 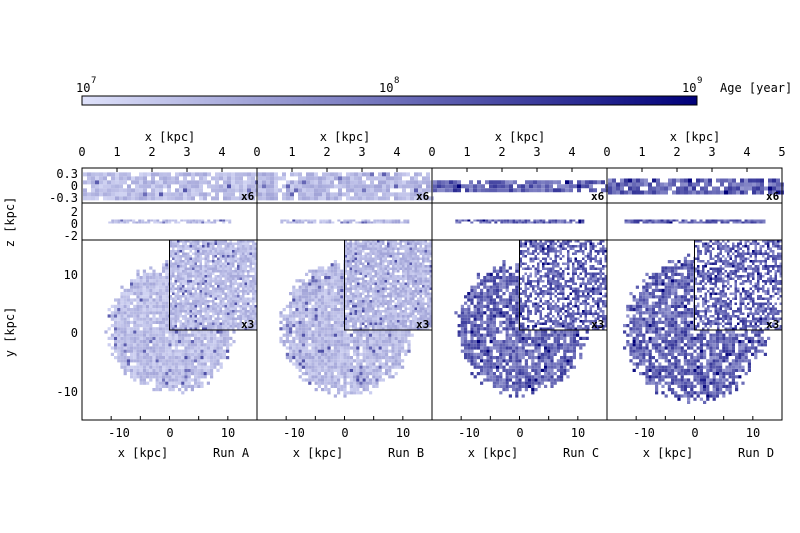 I want to click on top-xtick: 4, so click(x=221, y=152).